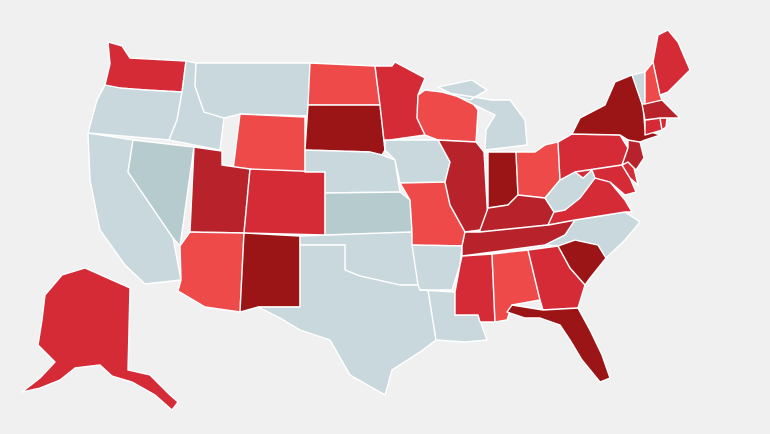  What do you see at coordinates (475, 288) in the screenshot?
I see `state-mississippi` at bounding box center [475, 288].